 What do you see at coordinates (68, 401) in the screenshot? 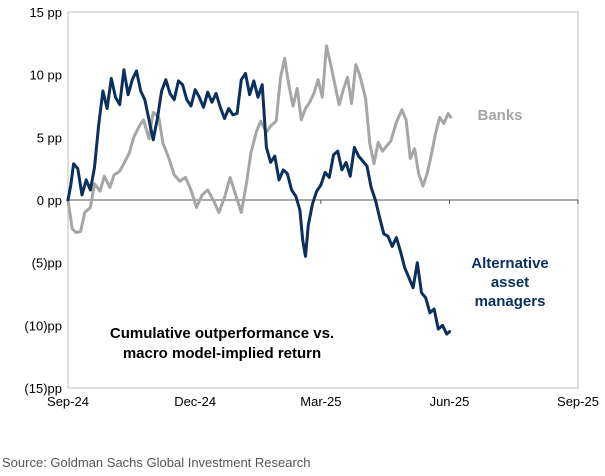
I see `x-tick-label: Sep-24` at bounding box center [68, 401].